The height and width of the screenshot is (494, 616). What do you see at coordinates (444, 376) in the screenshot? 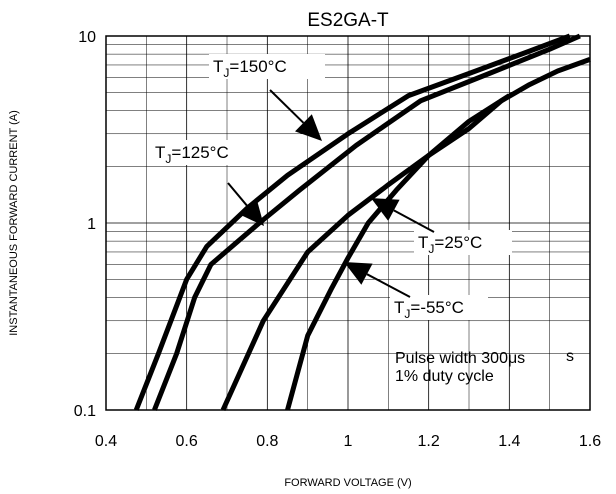
I see `duty-cycle-note: 1% duty cycle` at bounding box center [444, 376].